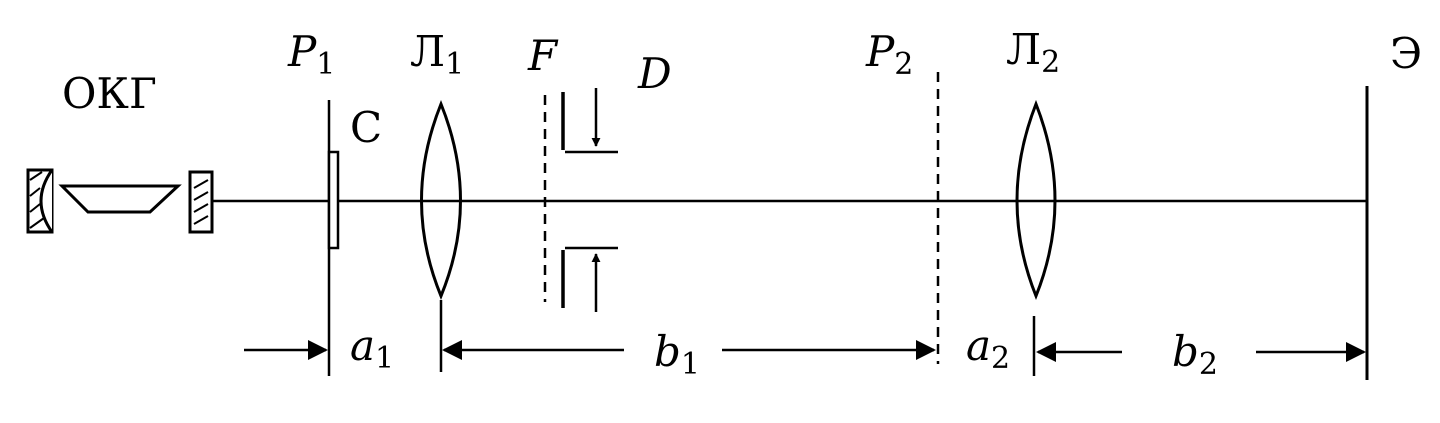 This screenshot has height=423, width=1440. What do you see at coordinates (311, 54) in the screenshot?
I see `p1-label: P1` at bounding box center [311, 54].